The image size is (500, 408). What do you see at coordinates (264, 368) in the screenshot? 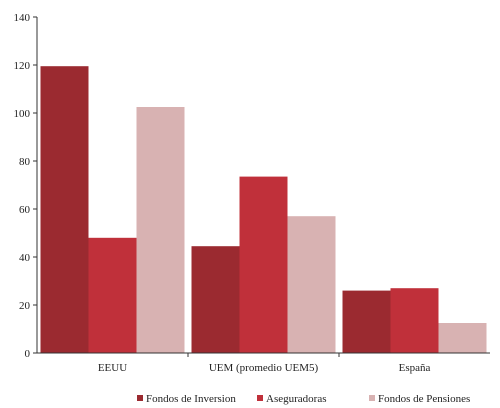
I see `x-category-label: UEM (promedio UEM5)` at bounding box center [264, 368].